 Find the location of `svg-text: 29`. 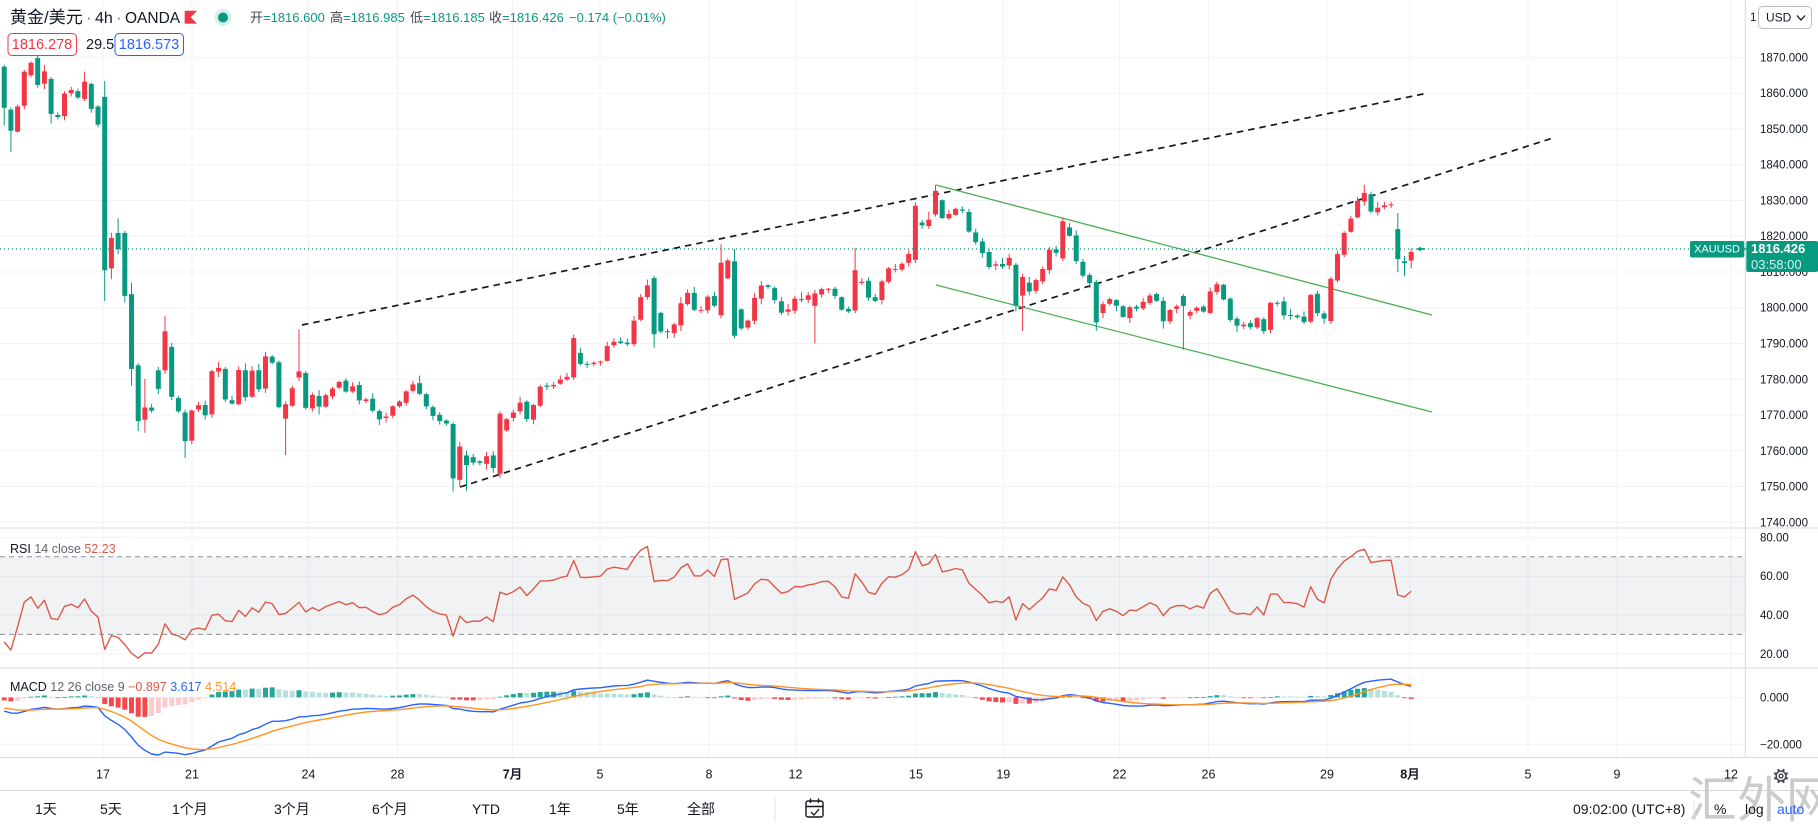

svg-text: 29 is located at coordinates (1327, 775).